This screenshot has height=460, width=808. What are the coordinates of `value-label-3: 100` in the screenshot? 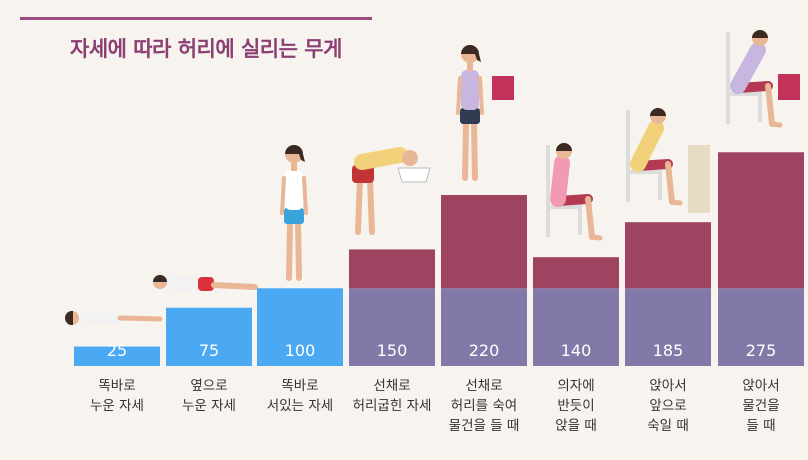 It's located at (300, 350).